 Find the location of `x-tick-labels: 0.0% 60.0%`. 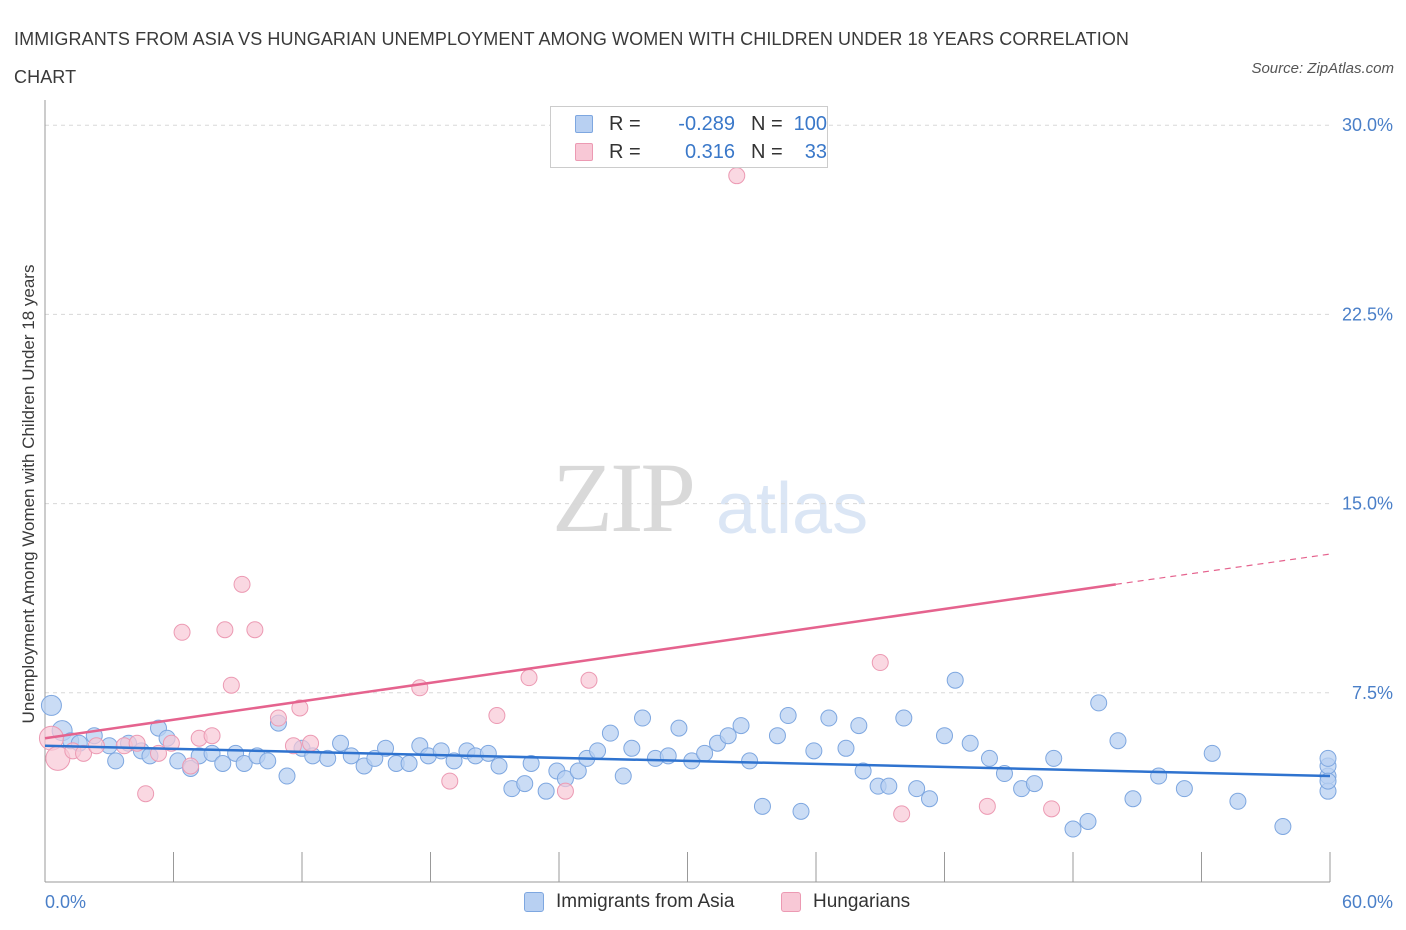

x-tick-labels: 0.0% 60.0% is located at coordinates (719, 902).